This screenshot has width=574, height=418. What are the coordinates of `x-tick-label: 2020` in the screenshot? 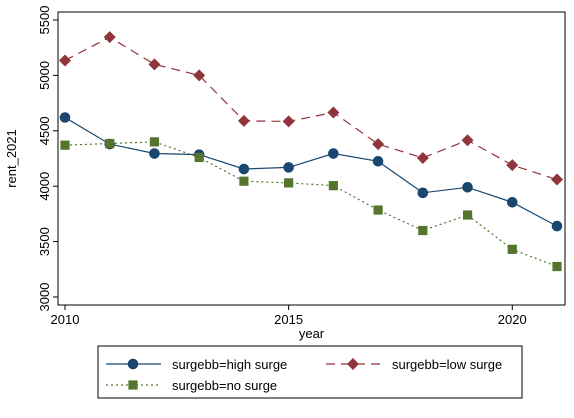 It's located at (512, 319).